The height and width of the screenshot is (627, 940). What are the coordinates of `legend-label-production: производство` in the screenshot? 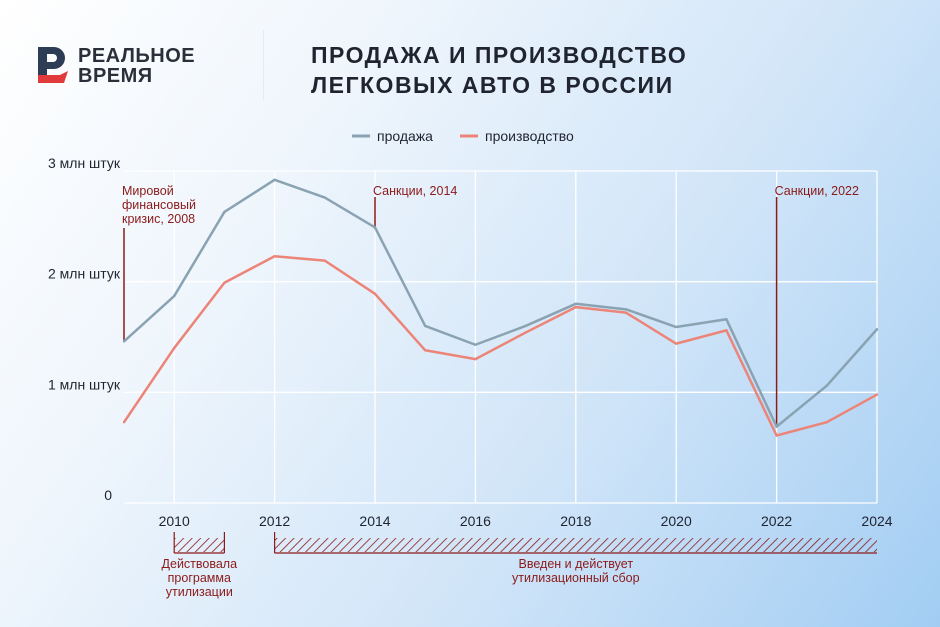 It's located at (529, 136).